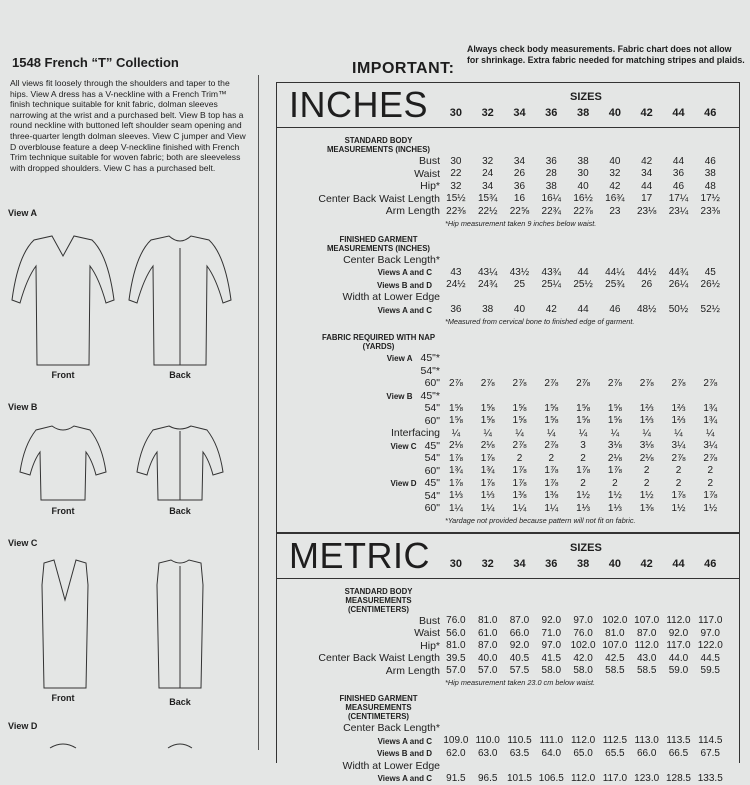  Describe the element at coordinates (487, 563) in the screenshot. I see `size: 32` at that location.